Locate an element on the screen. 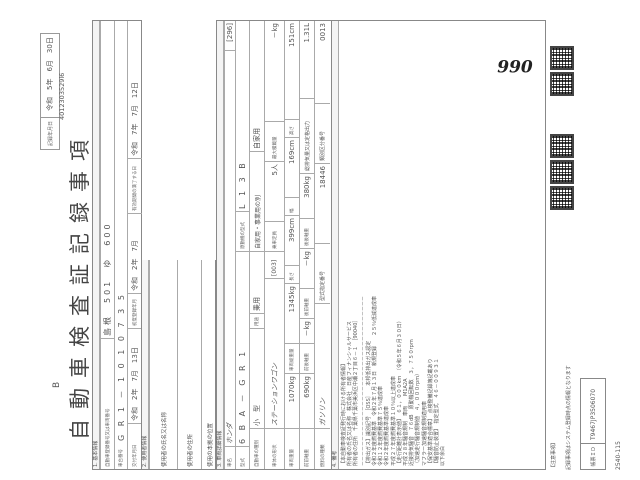  first-reg-label: 初度登録年月 is located at coordinates (135, 312).